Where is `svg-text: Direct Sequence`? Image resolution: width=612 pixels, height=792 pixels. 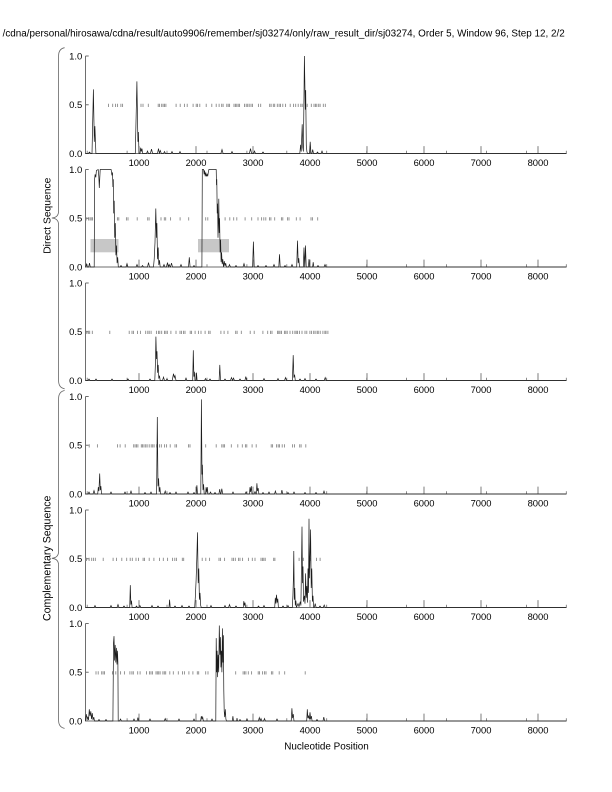 svg-text: Direct Sequence is located at coordinates (48, 215).